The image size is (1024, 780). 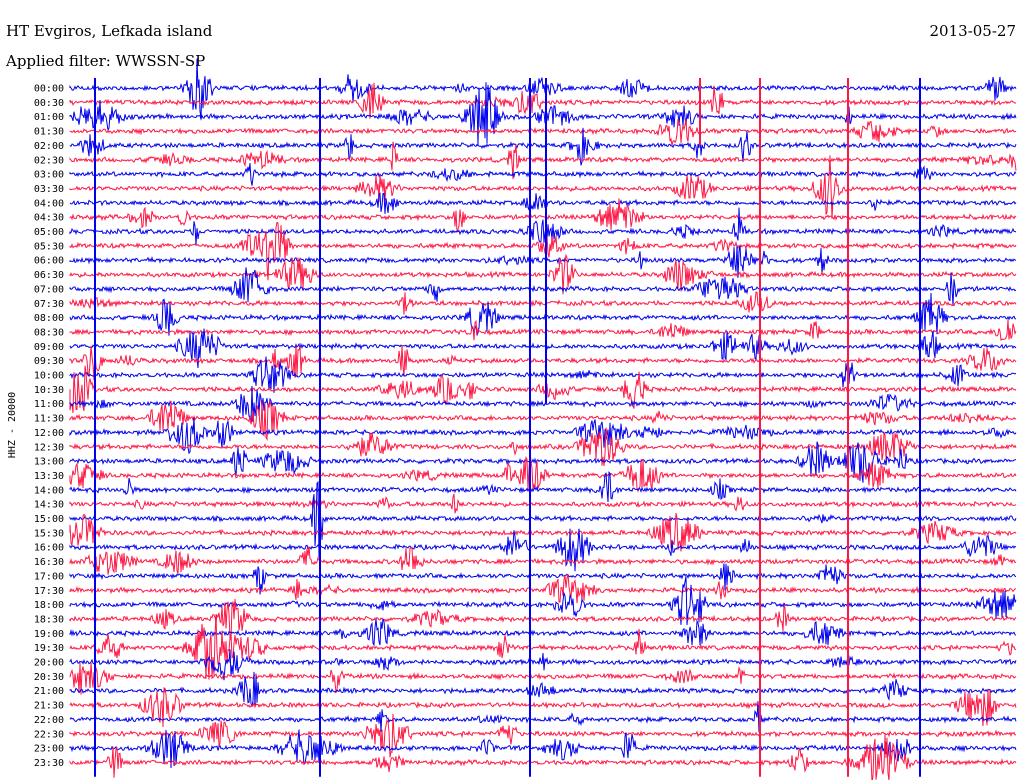 I want to click on row-time-label: 20:00, so click(x=49, y=663).